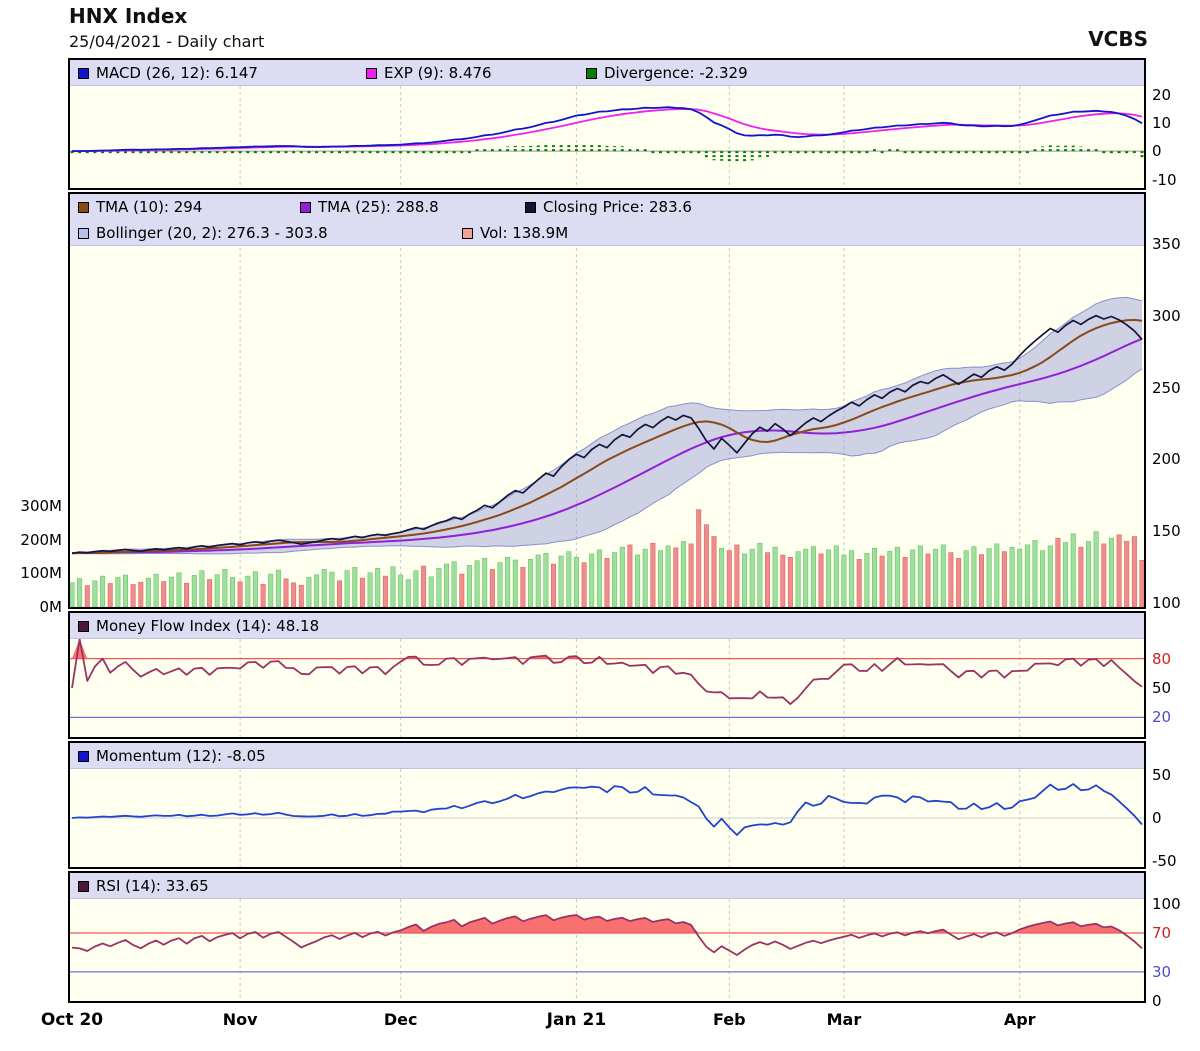 The height and width of the screenshot is (1051, 1200). I want to click on price-axis-label: 100, so click(1166, 602).